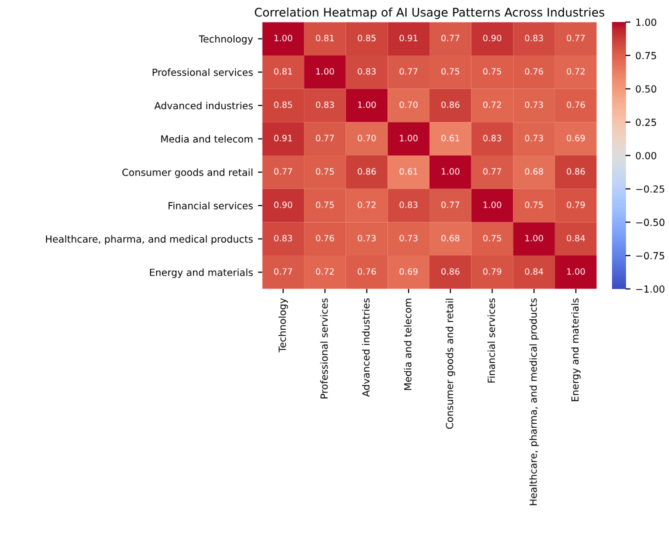 The width and height of the screenshot is (669, 539). What do you see at coordinates (576, 350) in the screenshot?
I see `x-tick-label: Energy and materials` at bounding box center [576, 350].